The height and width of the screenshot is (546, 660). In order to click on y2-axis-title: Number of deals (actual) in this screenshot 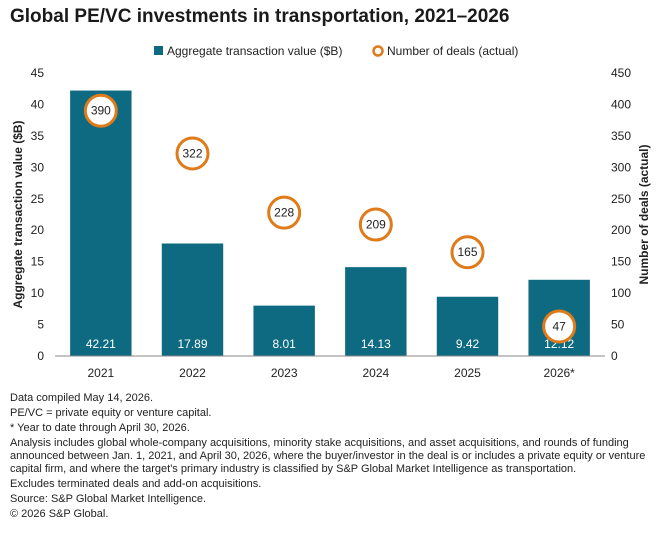, I will do `click(644, 214)`.